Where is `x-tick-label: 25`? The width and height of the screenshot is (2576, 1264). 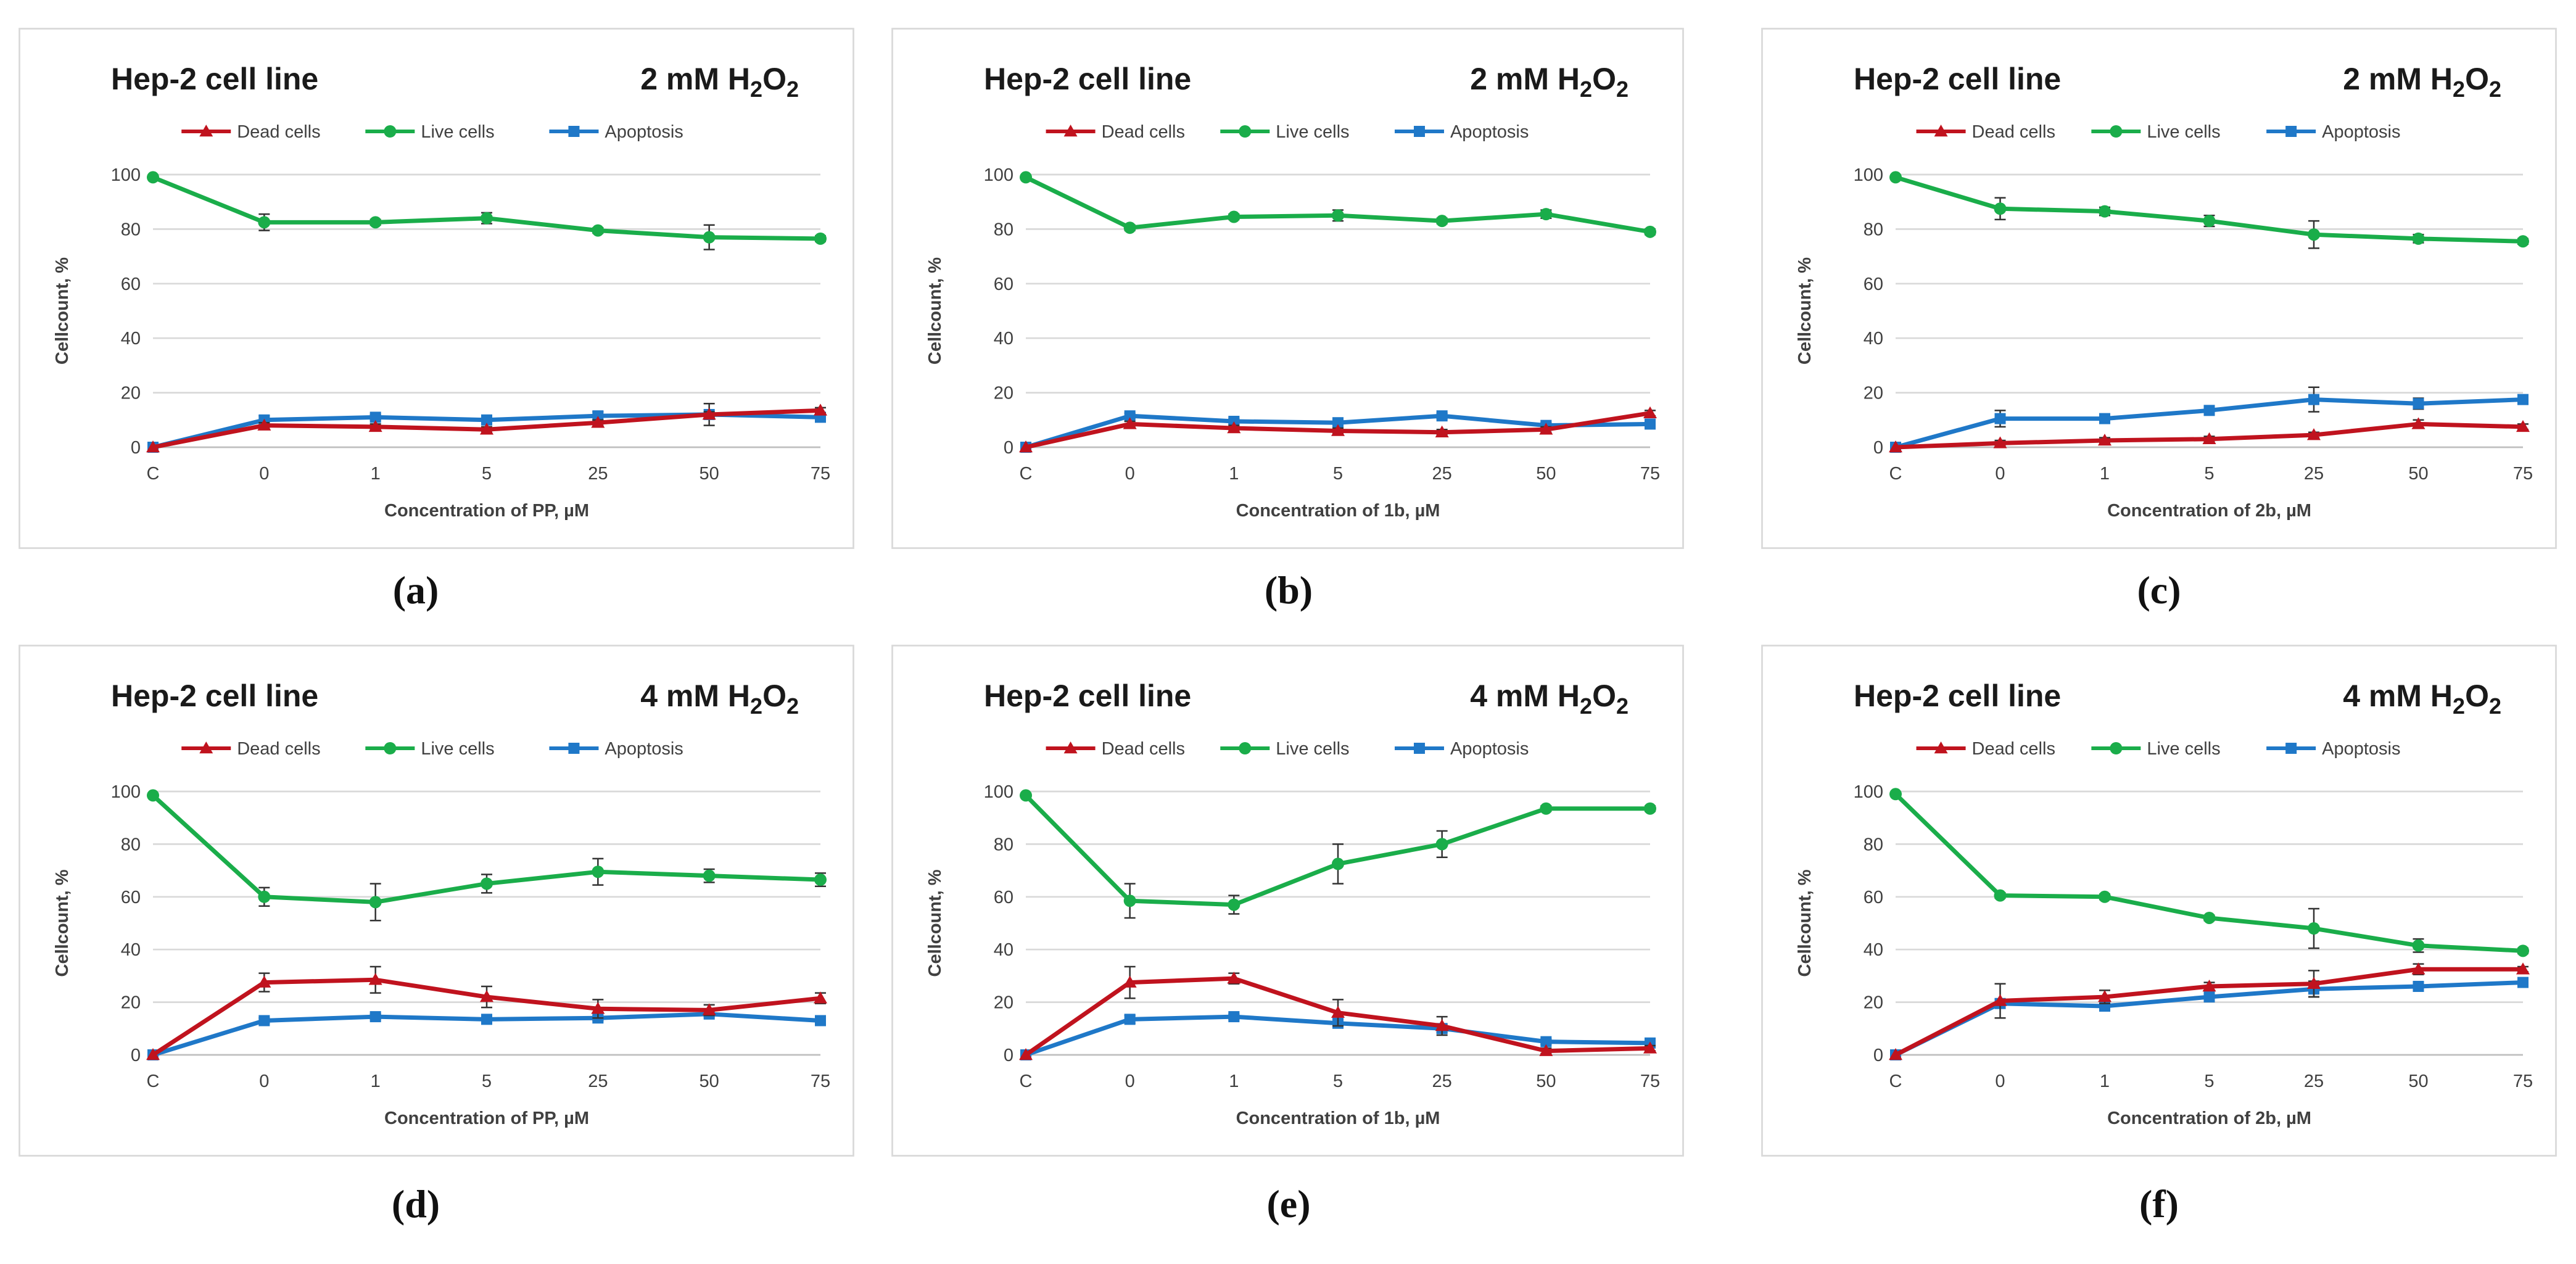
x-tick-label: 25 is located at coordinates (2314, 1081).